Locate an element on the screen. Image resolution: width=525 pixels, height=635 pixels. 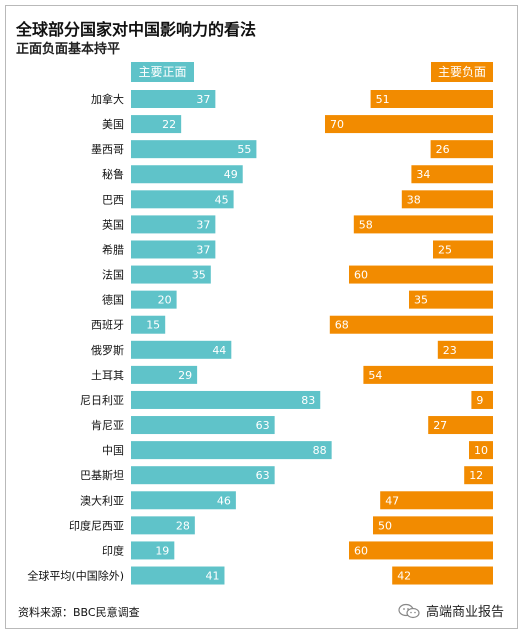
negative-value-label: 26 is located at coordinates (443, 149).